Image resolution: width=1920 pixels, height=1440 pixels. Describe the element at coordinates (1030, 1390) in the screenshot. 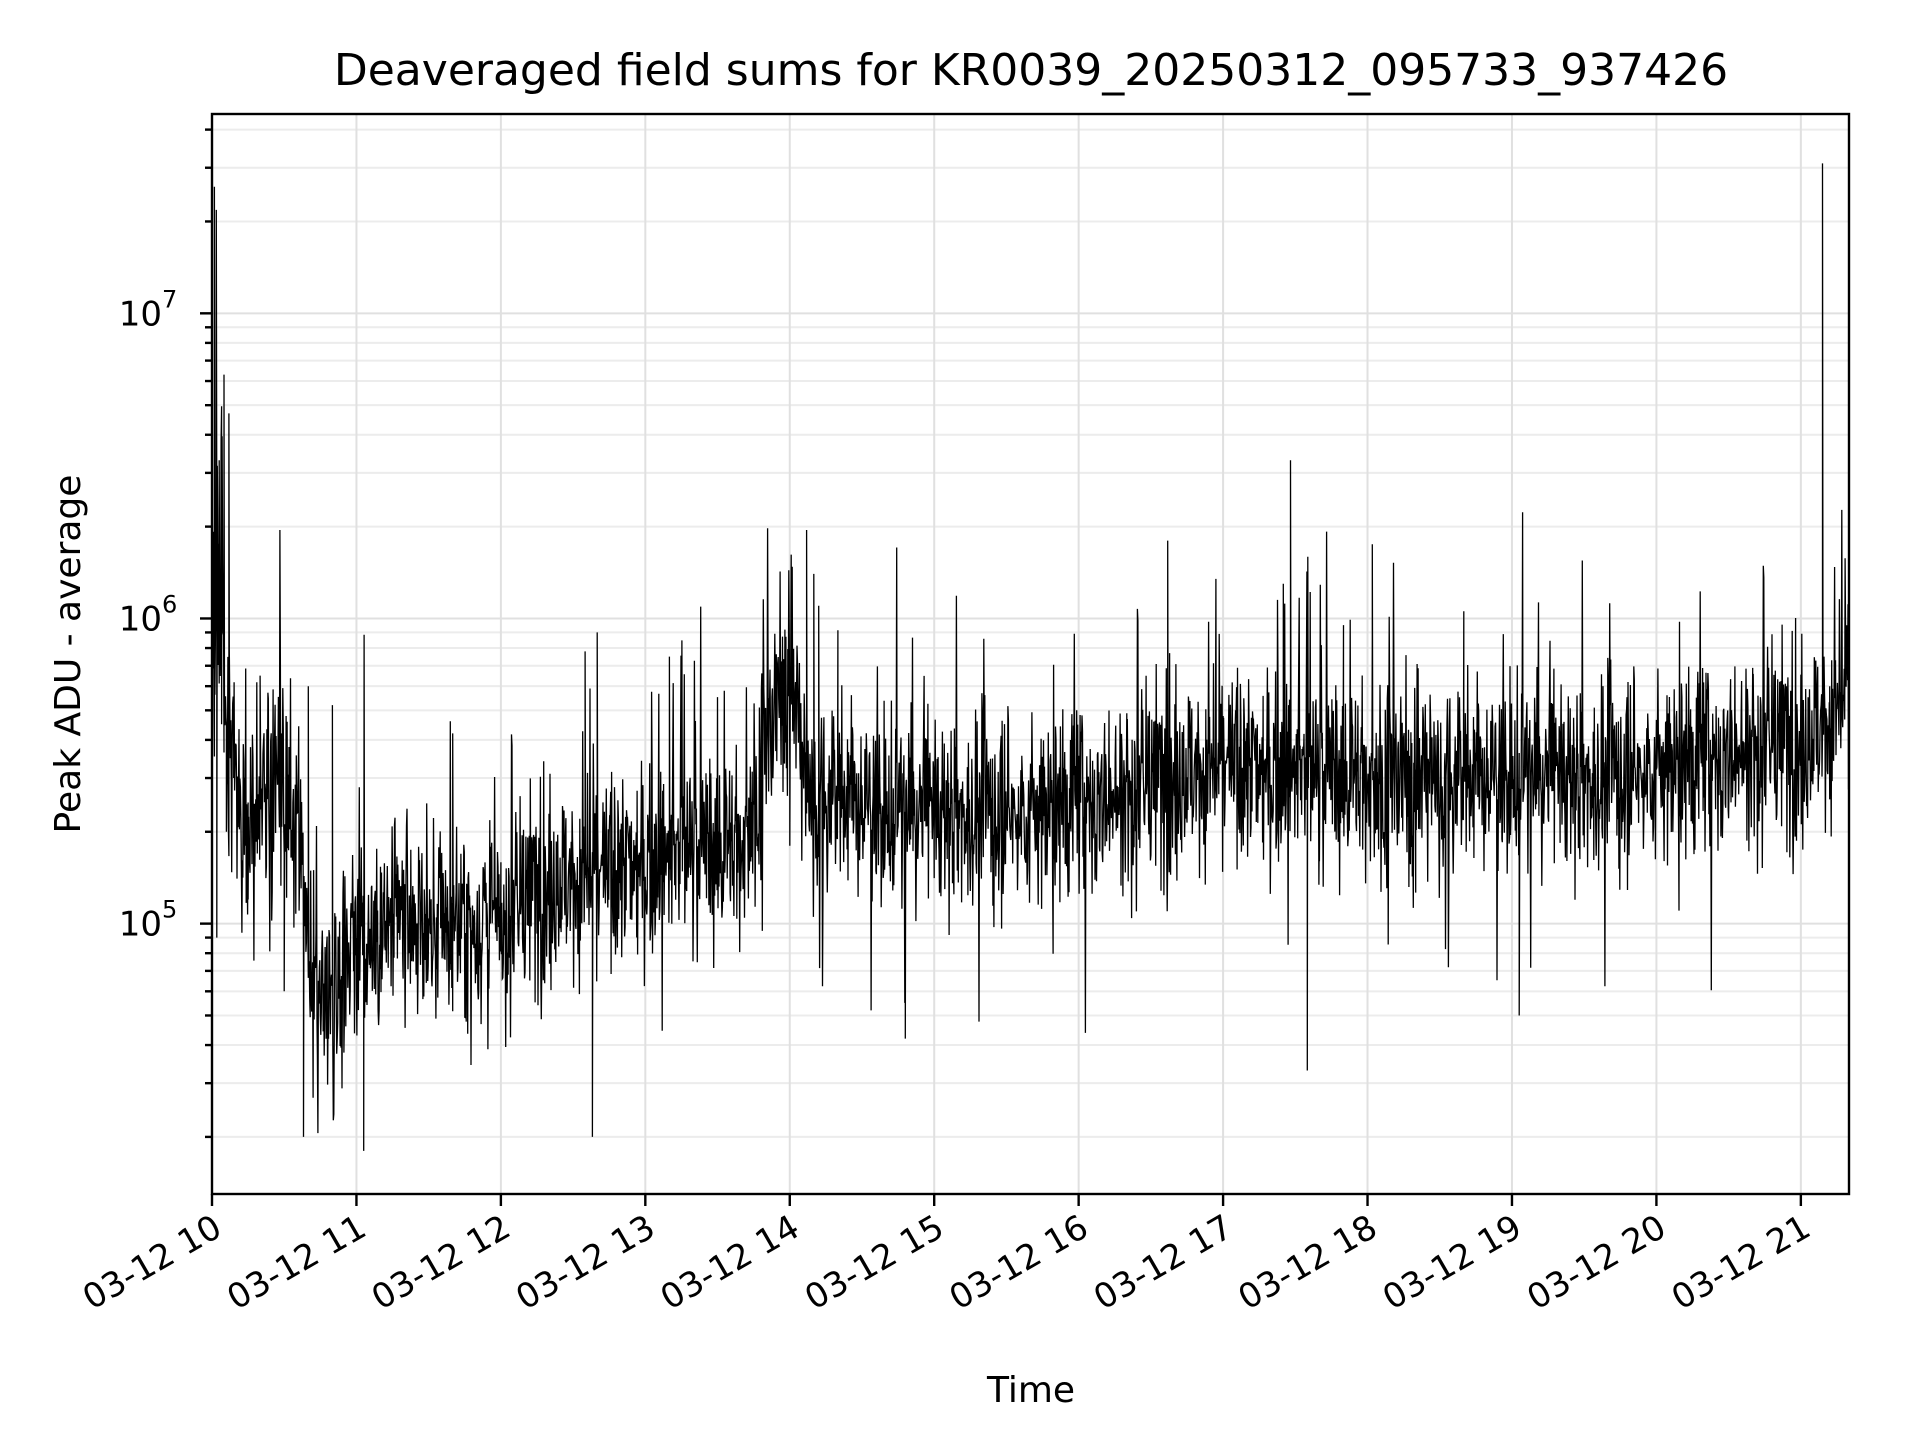

I see `x-axis-label: Time` at that location.